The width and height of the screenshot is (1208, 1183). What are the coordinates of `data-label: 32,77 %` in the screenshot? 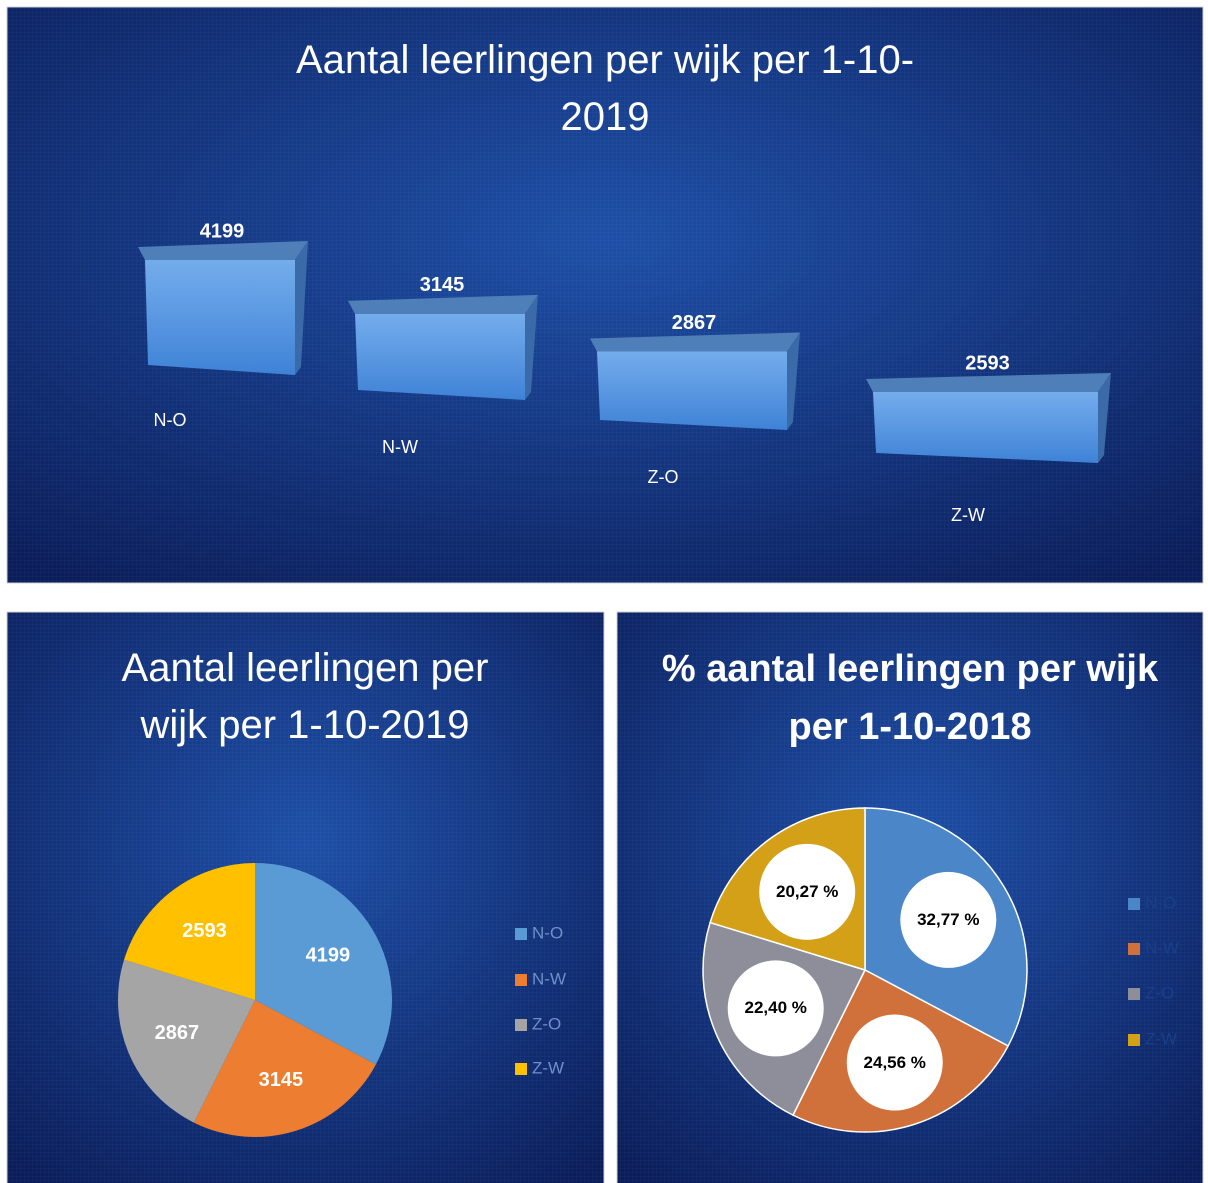 It's located at (948, 919).